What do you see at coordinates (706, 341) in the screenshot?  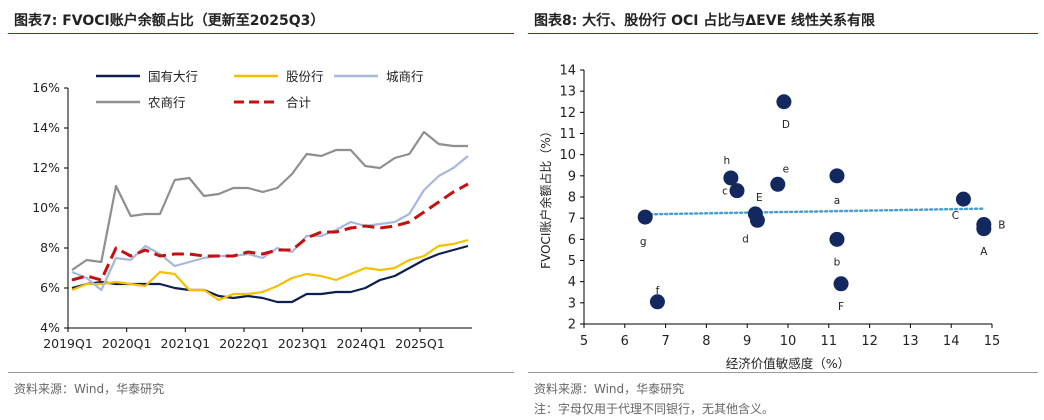 I see `right-x-tick-label: 8` at bounding box center [706, 341].